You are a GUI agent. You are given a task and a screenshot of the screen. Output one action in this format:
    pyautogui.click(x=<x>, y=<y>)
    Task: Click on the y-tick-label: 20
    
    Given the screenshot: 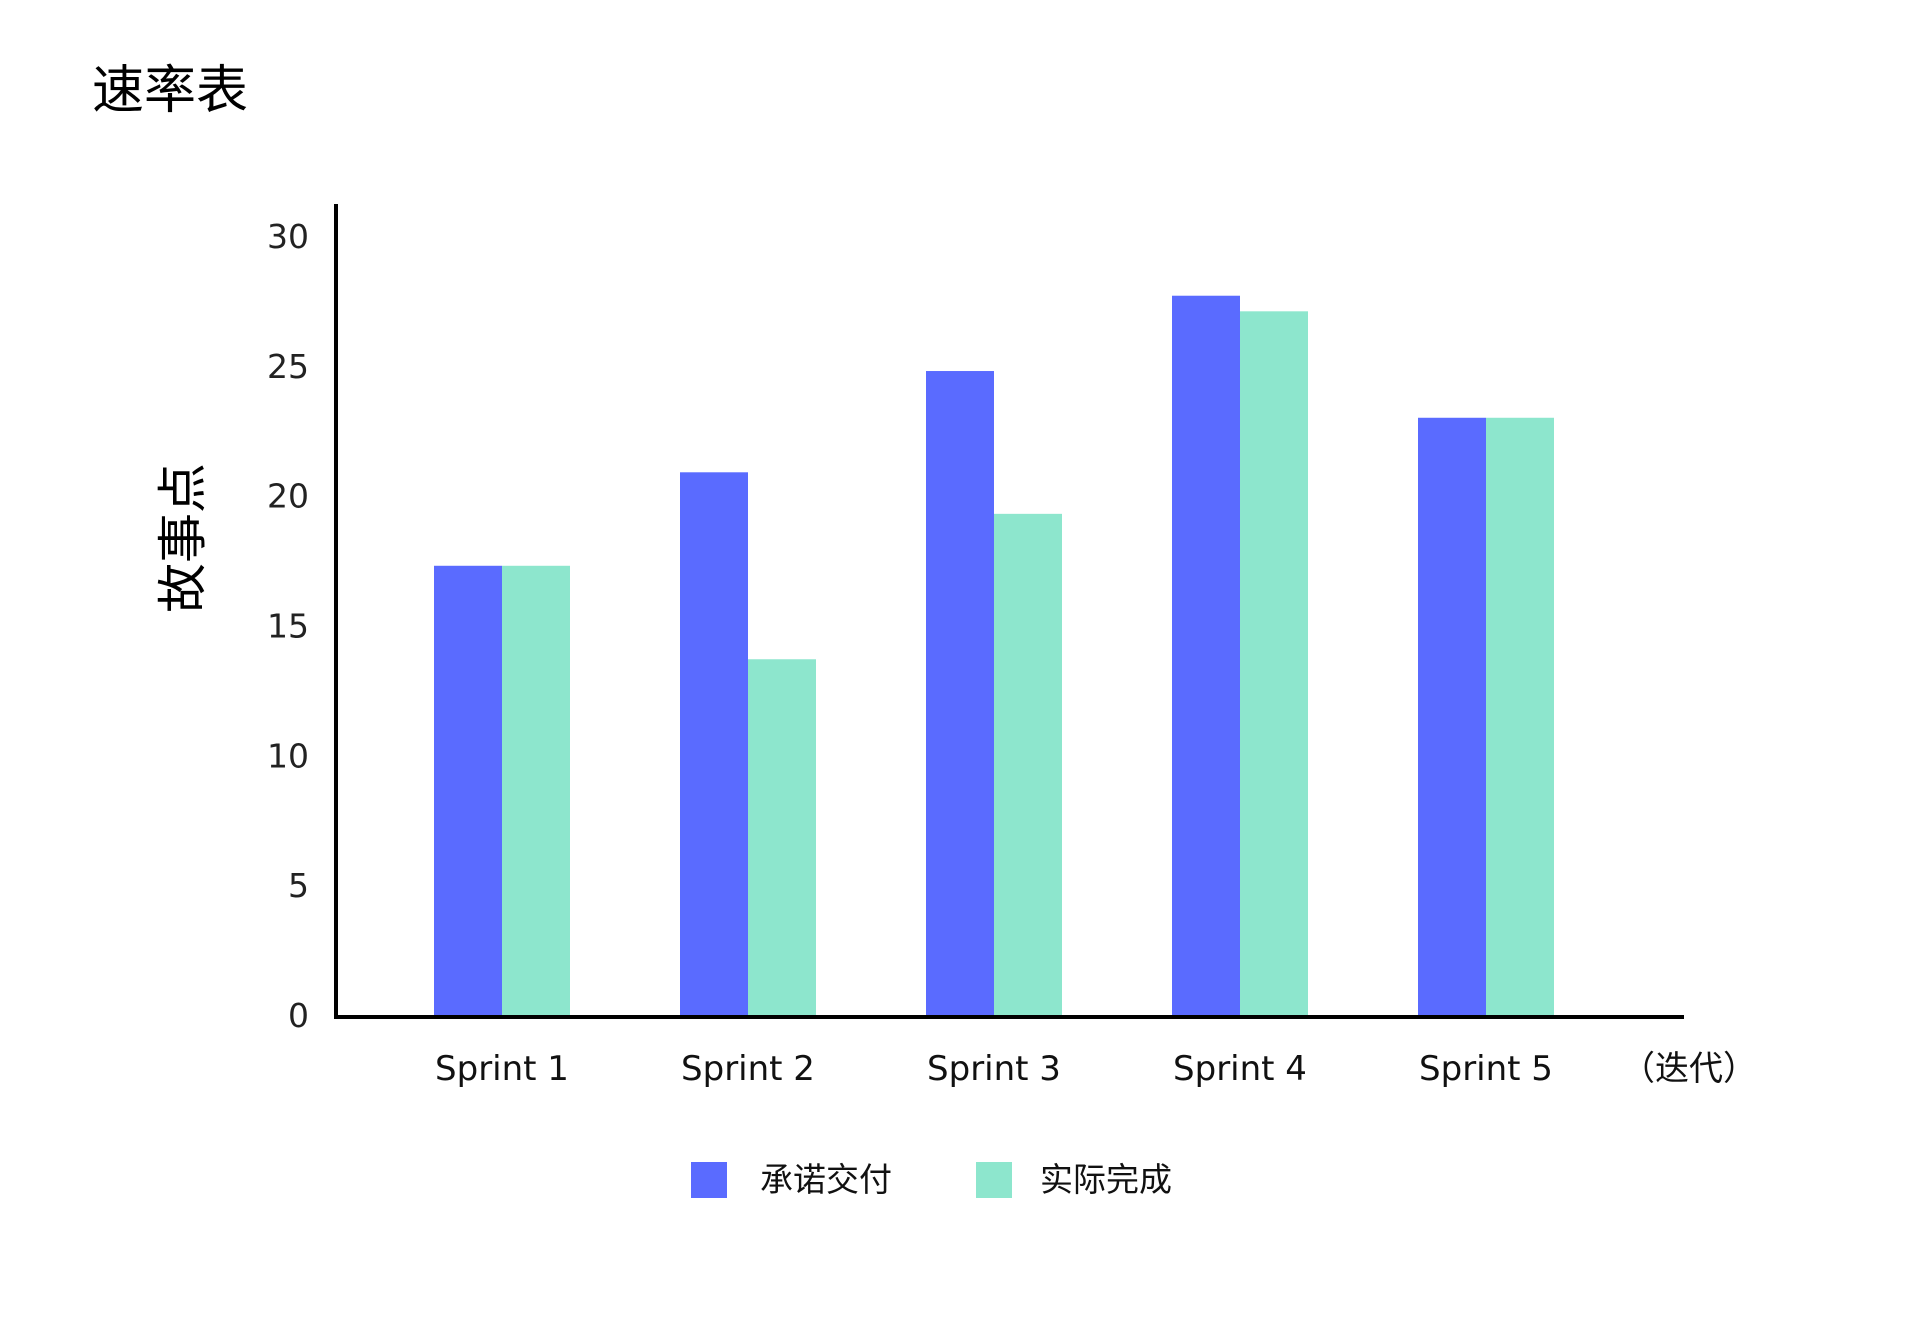 What is the action you would take?
    pyautogui.click(x=288, y=496)
    